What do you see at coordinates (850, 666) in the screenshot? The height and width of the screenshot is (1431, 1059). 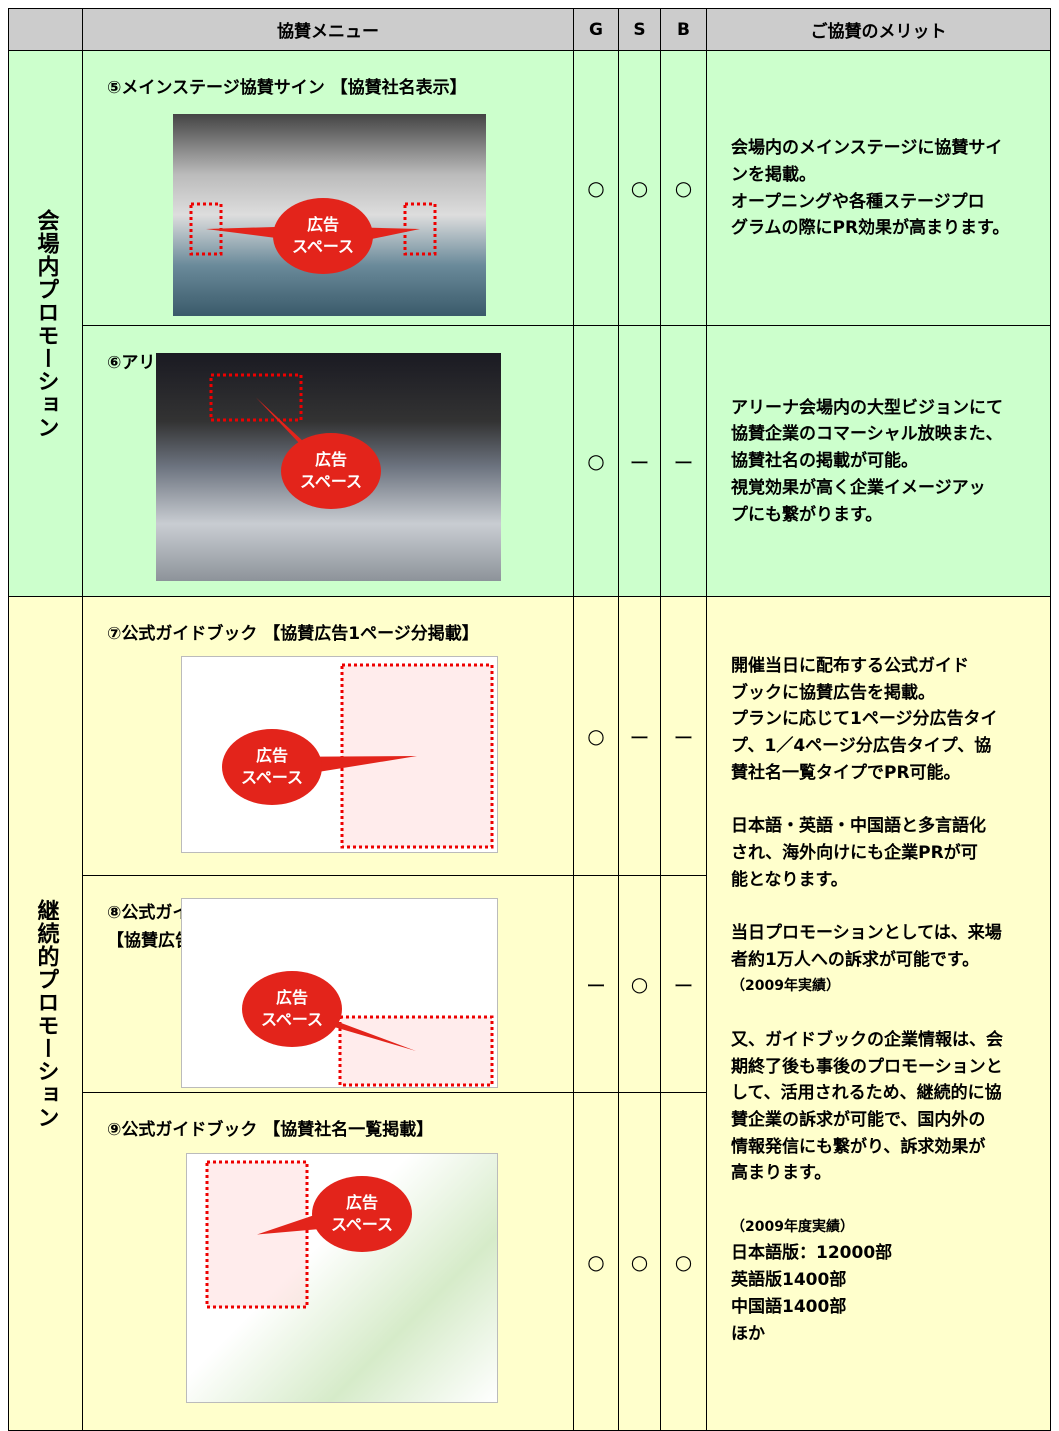 I see `merit-line: 開催当日に配布する公式ガイド` at bounding box center [850, 666].